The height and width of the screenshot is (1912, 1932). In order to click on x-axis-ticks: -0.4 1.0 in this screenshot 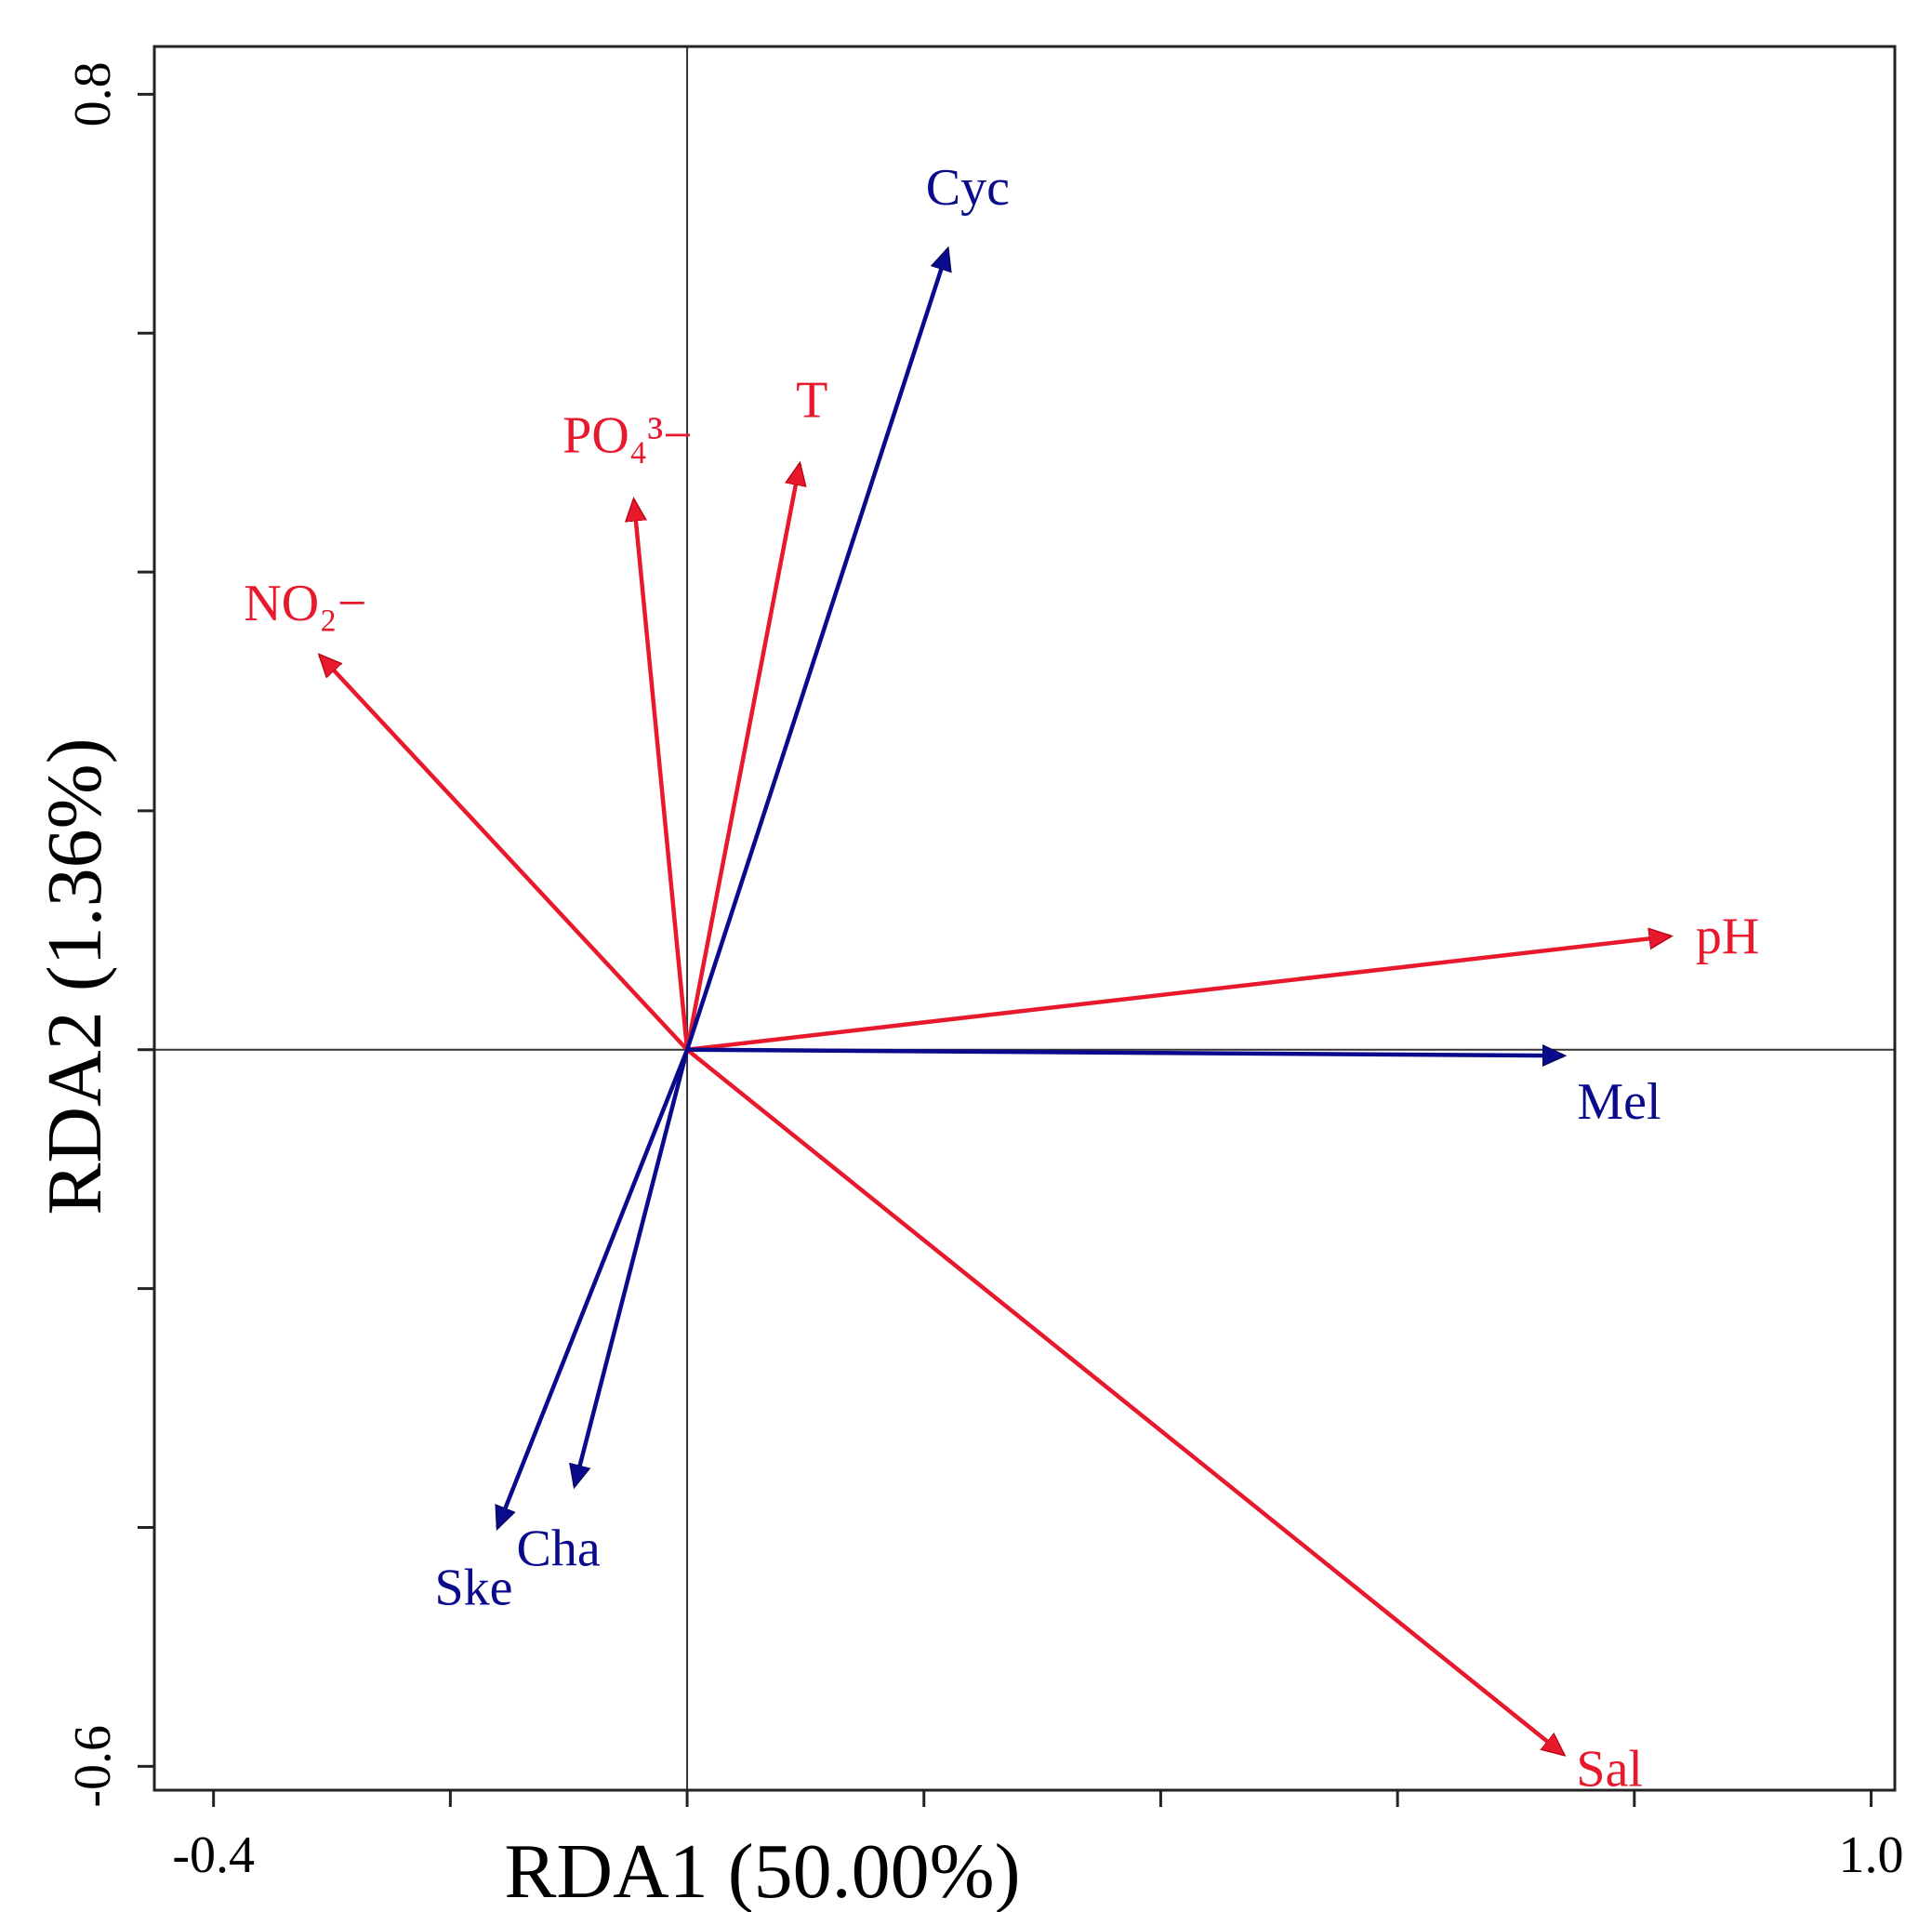, I will do `click(1038, 1837)`.